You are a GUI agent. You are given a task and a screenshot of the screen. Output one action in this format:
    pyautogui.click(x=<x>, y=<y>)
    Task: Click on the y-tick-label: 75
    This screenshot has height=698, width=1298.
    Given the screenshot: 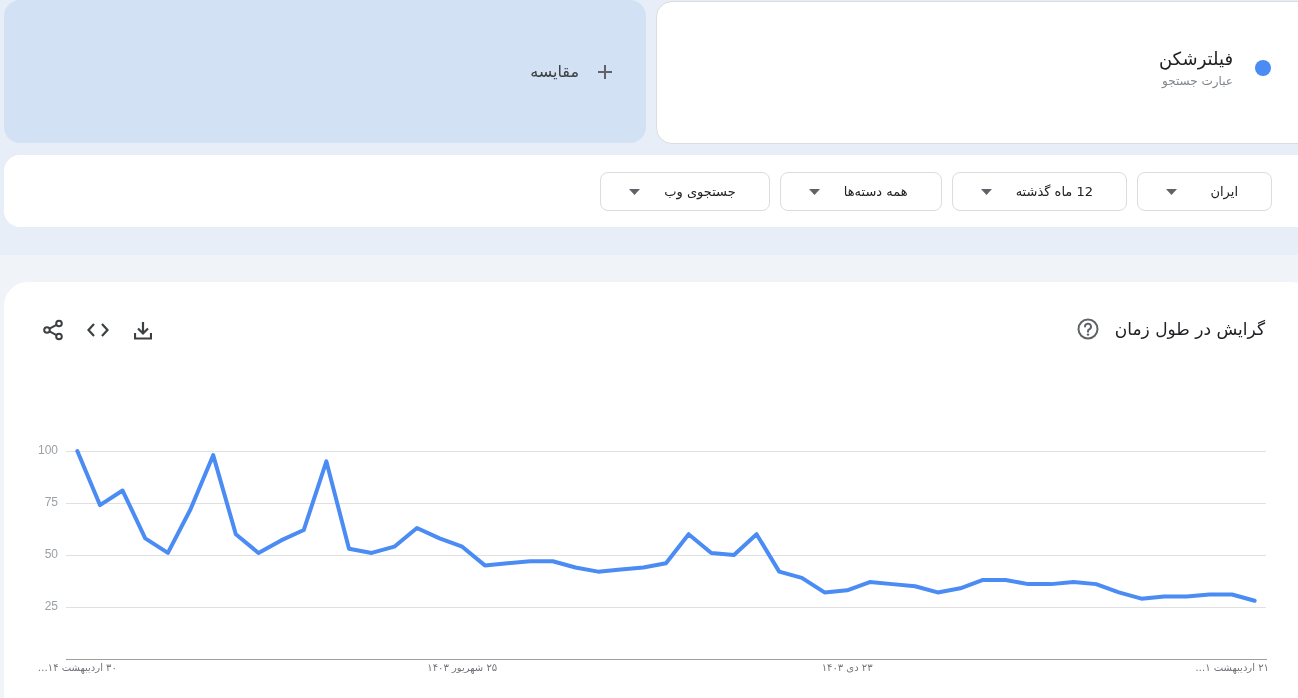 What is the action you would take?
    pyautogui.click(x=51, y=502)
    